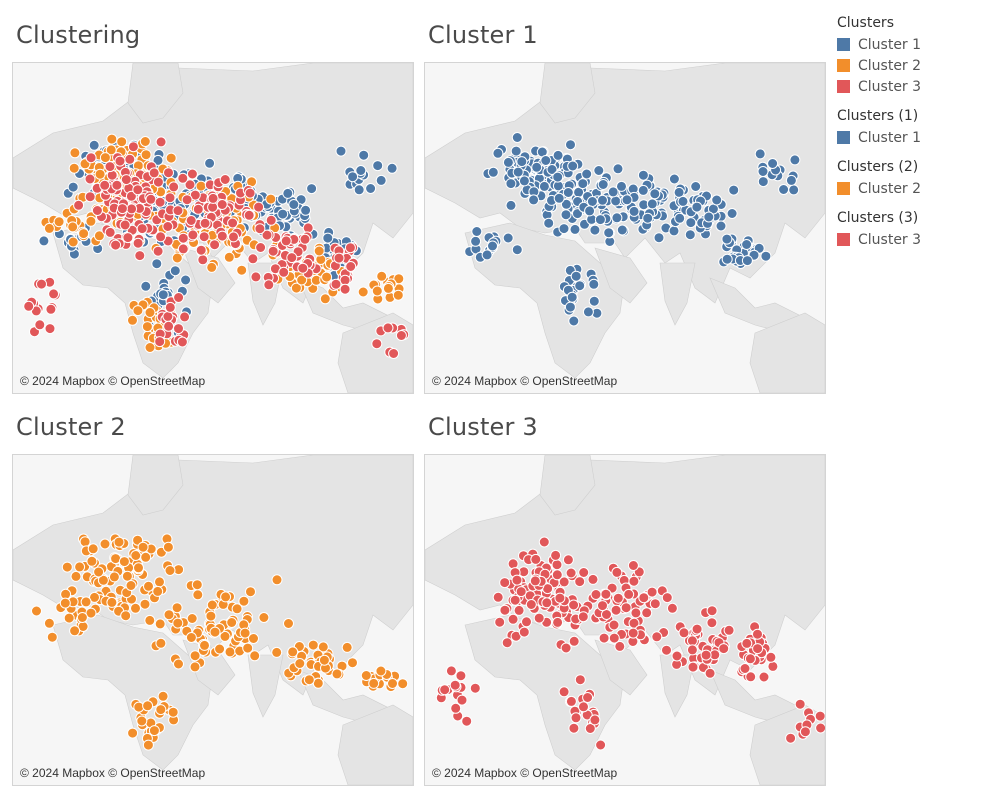 This screenshot has width=1000, height=800. What do you see at coordinates (216, 247) in the screenshot?
I see `cluster-3-points` at bounding box center [216, 247].